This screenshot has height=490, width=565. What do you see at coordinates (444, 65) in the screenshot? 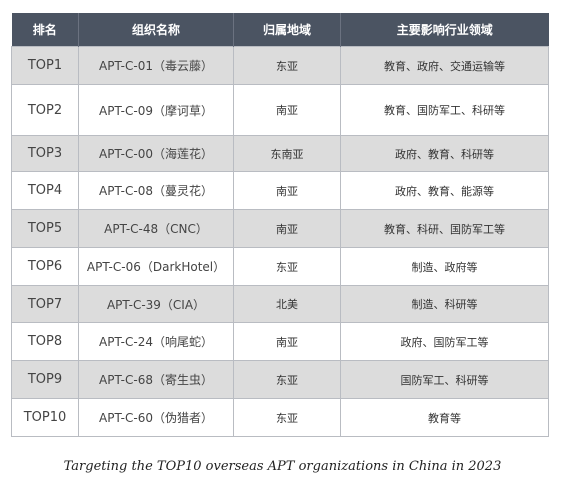
I see `industry-cell: 教育、政府、交通运输等` at bounding box center [444, 65].